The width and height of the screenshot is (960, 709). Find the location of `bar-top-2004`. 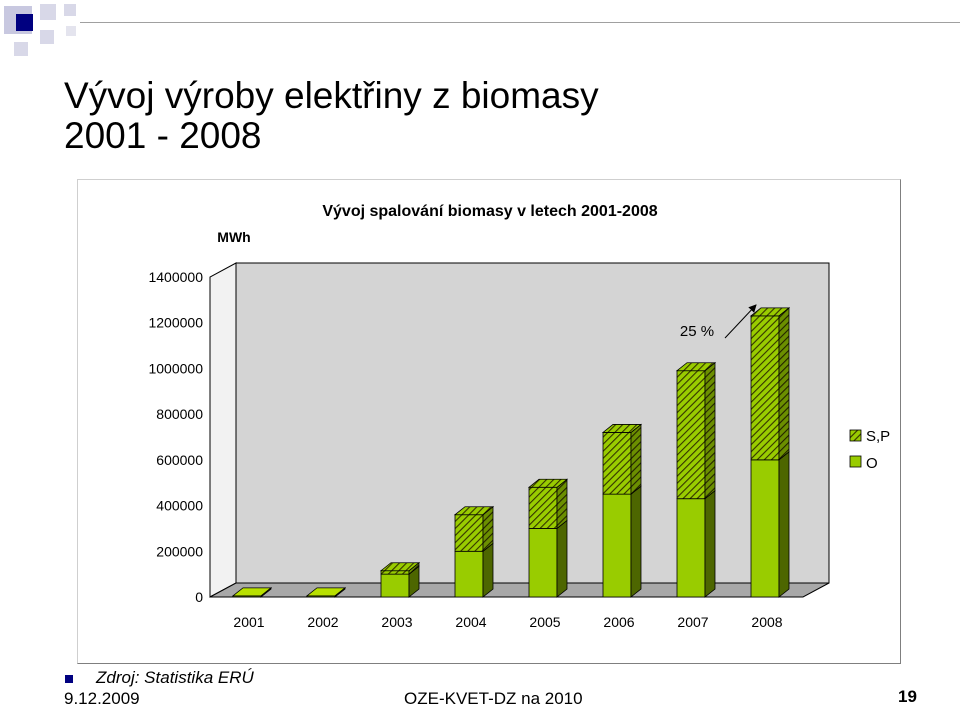

bar-top-2004 is located at coordinates (474, 511).